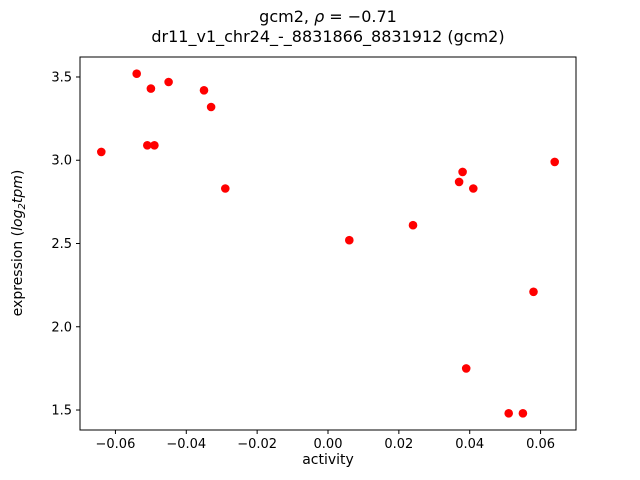 The width and height of the screenshot is (640, 480). I want to click on x-tick-label: −0.04, so click(186, 444).